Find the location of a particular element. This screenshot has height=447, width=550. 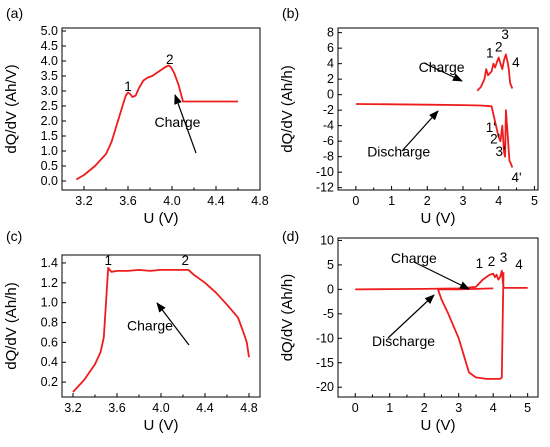

peak-label: 4' is located at coordinates (517, 177).